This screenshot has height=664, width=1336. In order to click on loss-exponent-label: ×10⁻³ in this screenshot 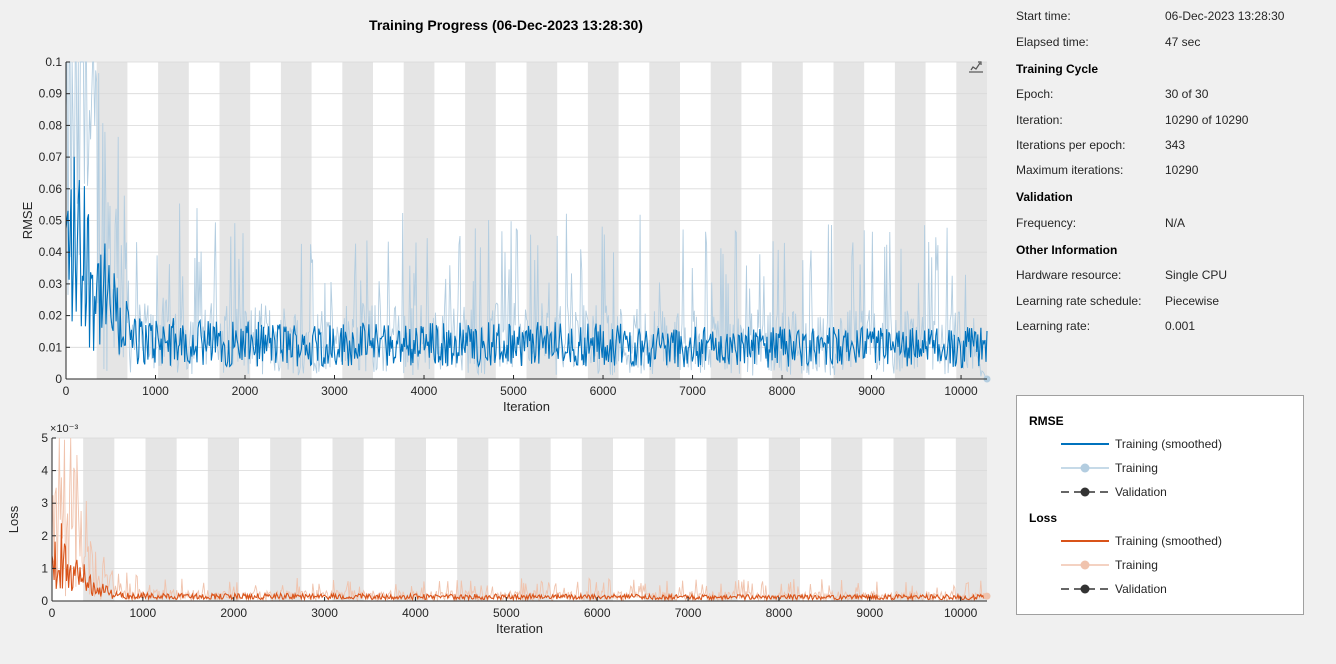, I will do `click(64, 429)`.